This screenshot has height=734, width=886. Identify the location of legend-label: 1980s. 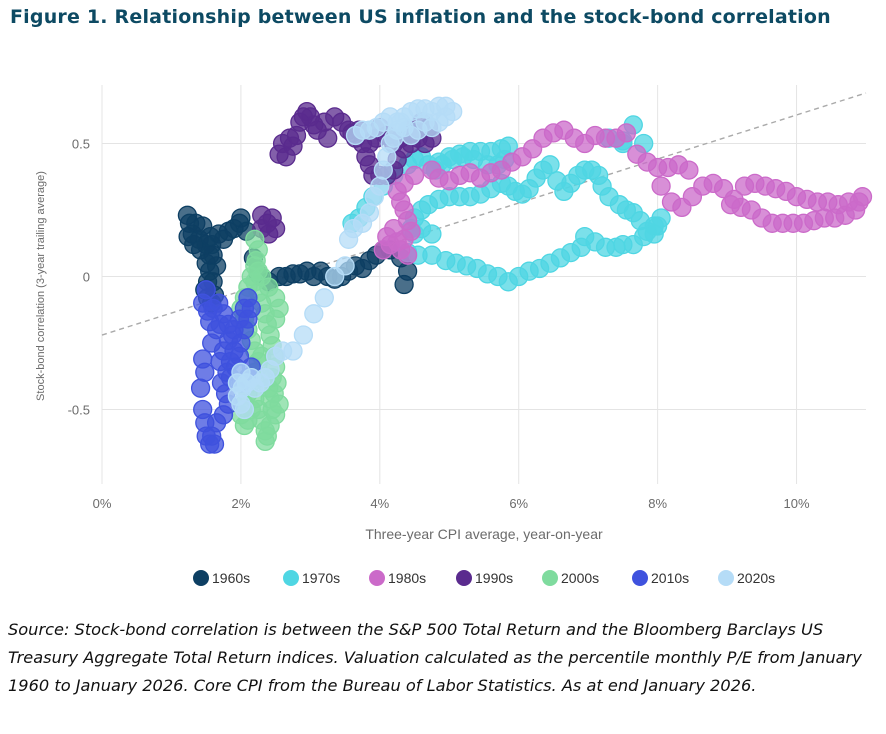
(407, 578).